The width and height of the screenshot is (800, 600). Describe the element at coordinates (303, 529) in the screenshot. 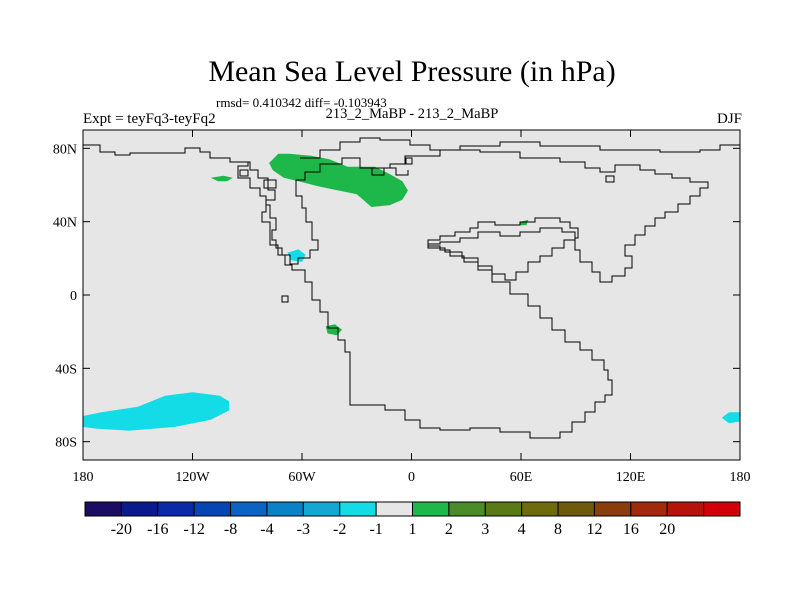

I see `colorbar-label: -3` at that location.